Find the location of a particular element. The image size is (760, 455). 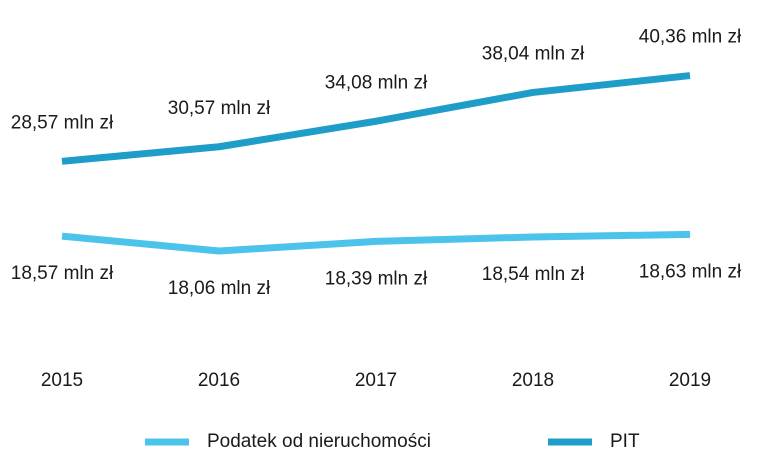

data-label: 18,57 mln zł is located at coordinates (62, 273).